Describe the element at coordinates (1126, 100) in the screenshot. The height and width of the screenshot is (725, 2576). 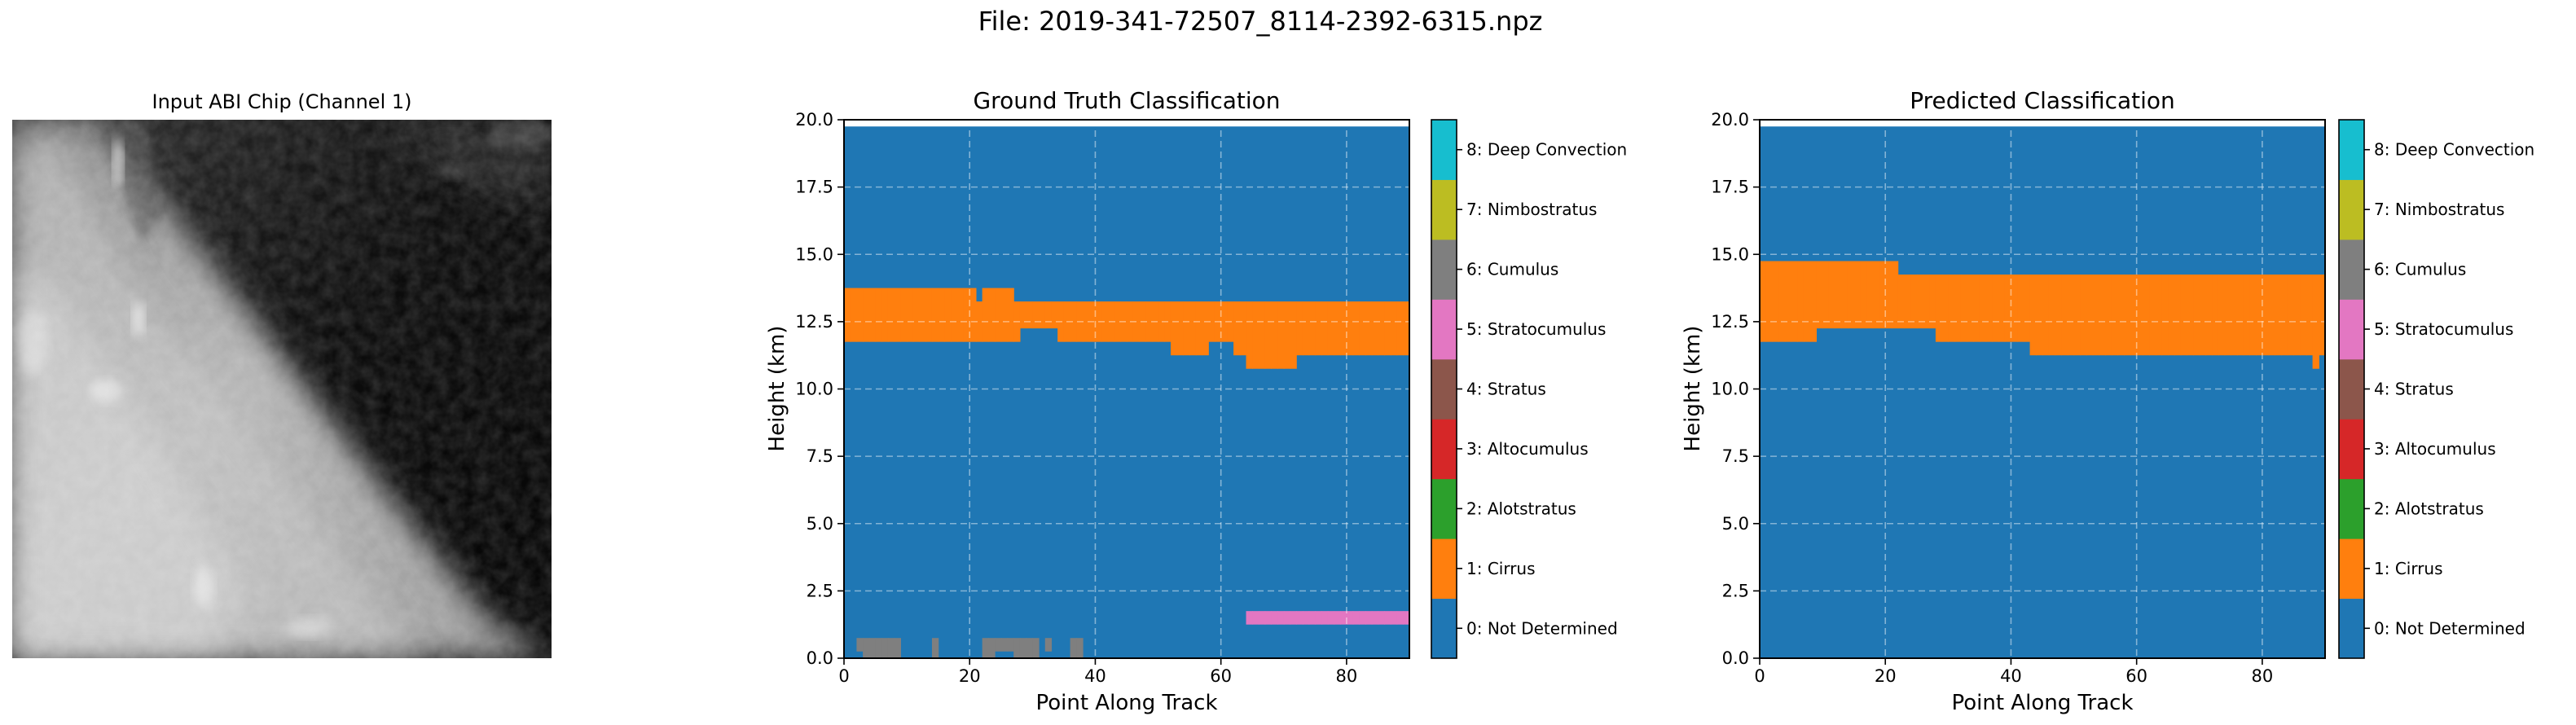
I see `chart-title: Ground Truth Classification` at that location.